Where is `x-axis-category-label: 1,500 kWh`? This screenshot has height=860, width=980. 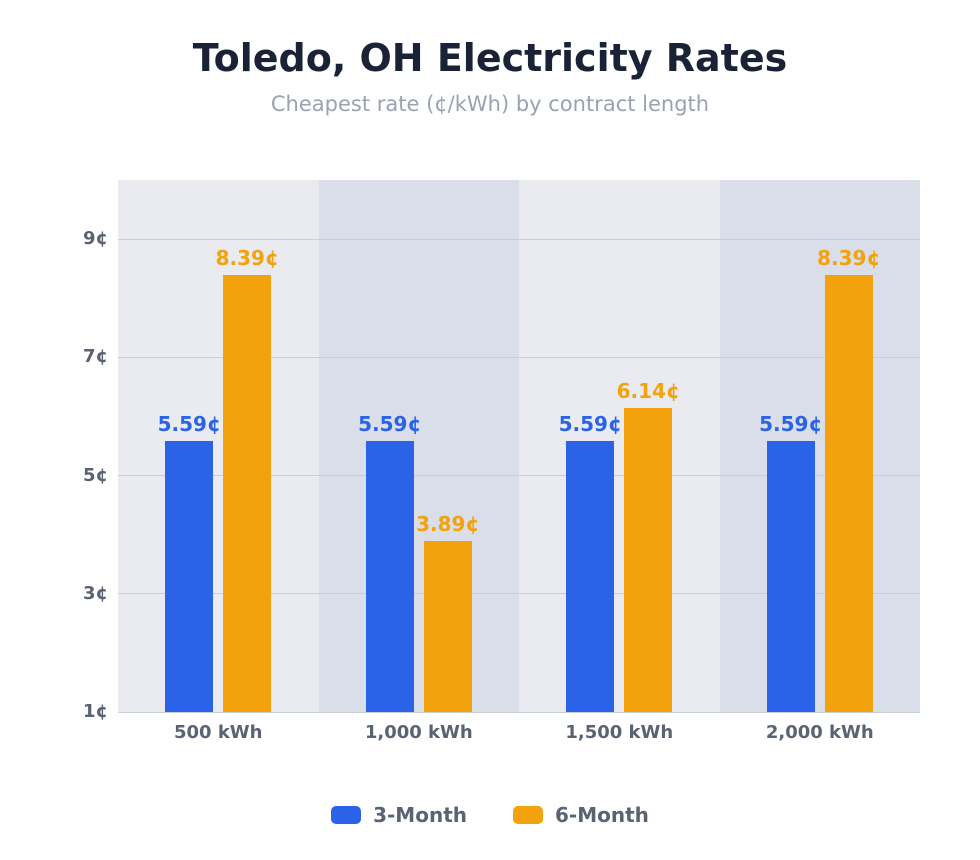
x-axis-category-label: 1,500 kWh is located at coordinates (619, 732).